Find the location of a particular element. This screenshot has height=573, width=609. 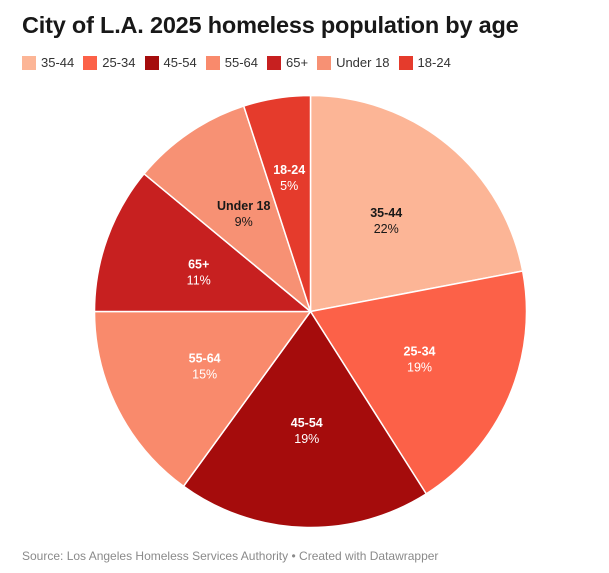

slice-label-18-24: 18-24 5% is located at coordinates (289, 178).